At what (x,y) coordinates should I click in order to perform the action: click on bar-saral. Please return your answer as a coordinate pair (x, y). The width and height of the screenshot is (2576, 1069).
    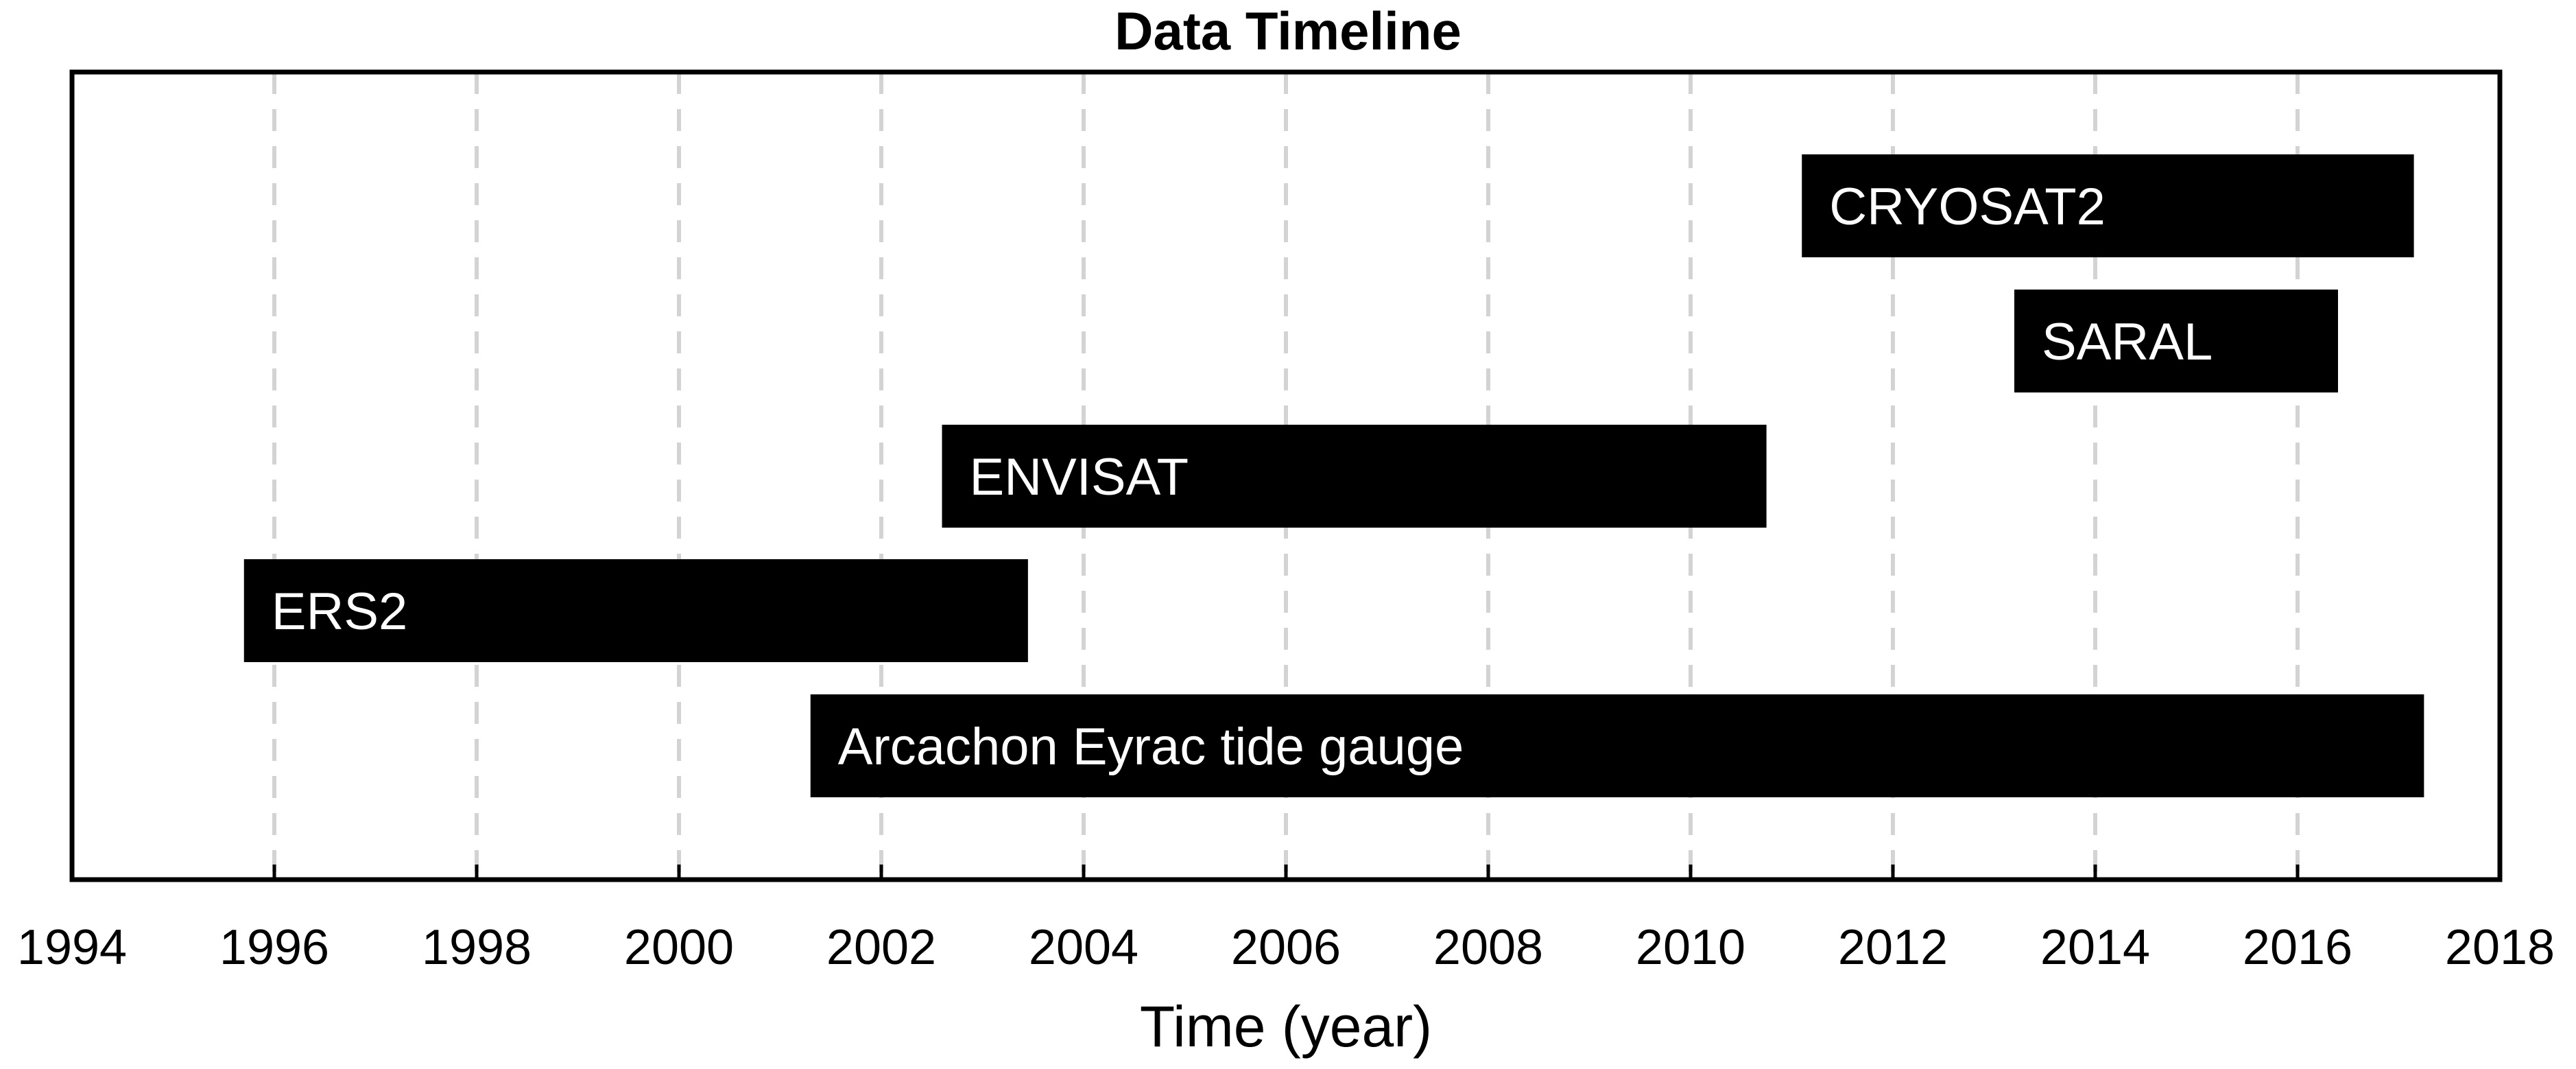
    Looking at the image, I should click on (2176, 341).